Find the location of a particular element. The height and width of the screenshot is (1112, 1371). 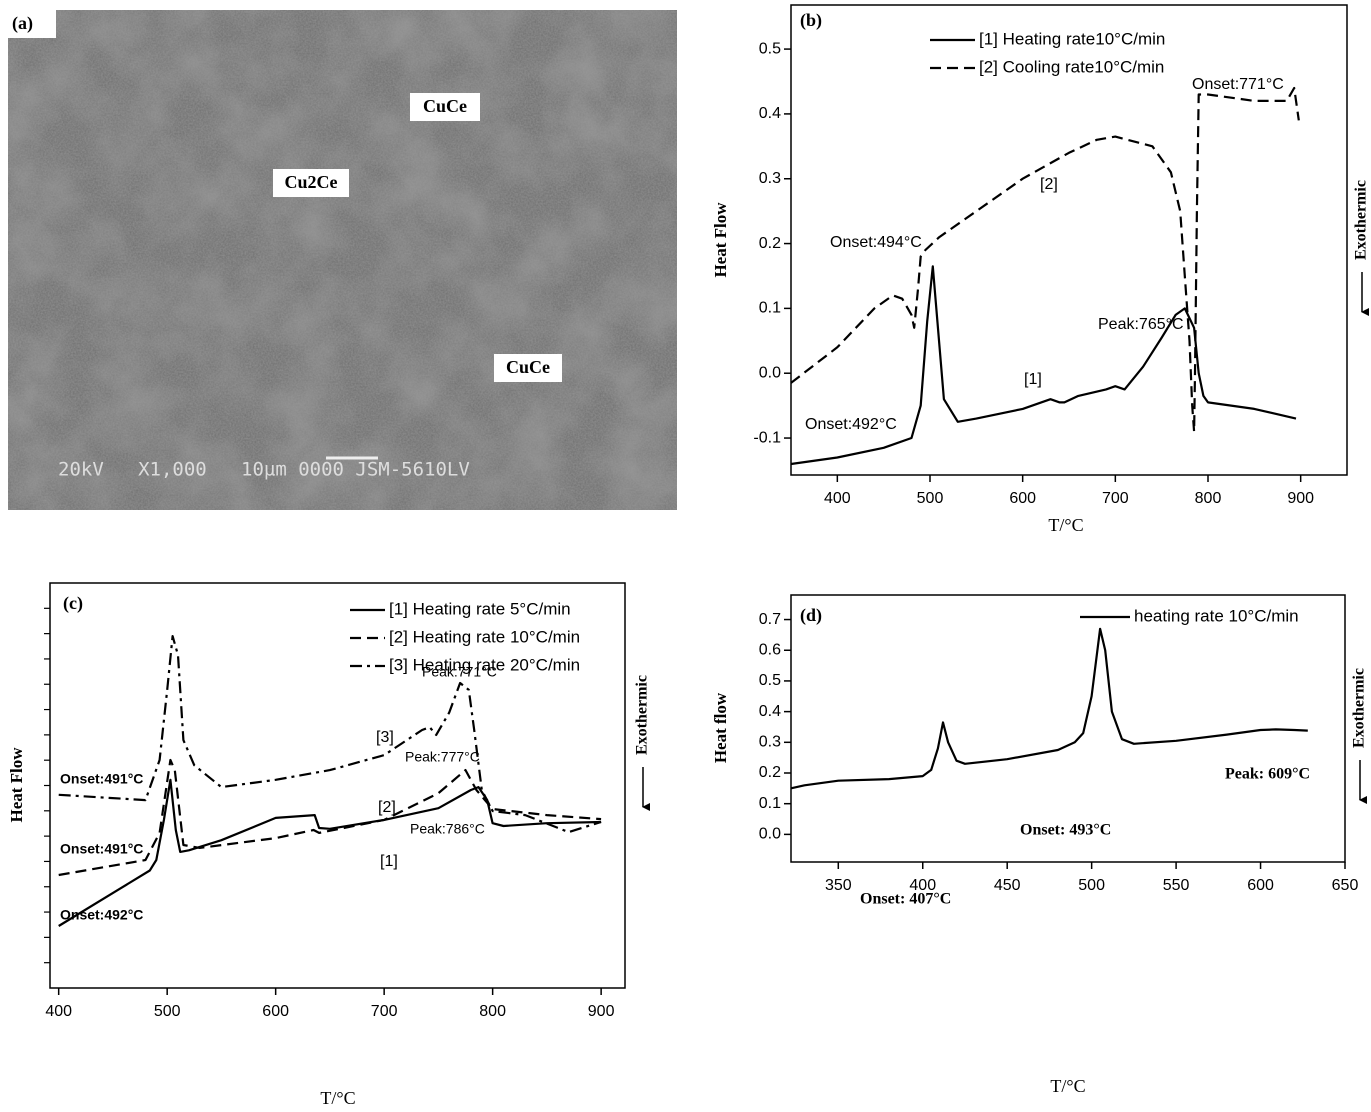

x-tick-label: 350 is located at coordinates (838, 885).